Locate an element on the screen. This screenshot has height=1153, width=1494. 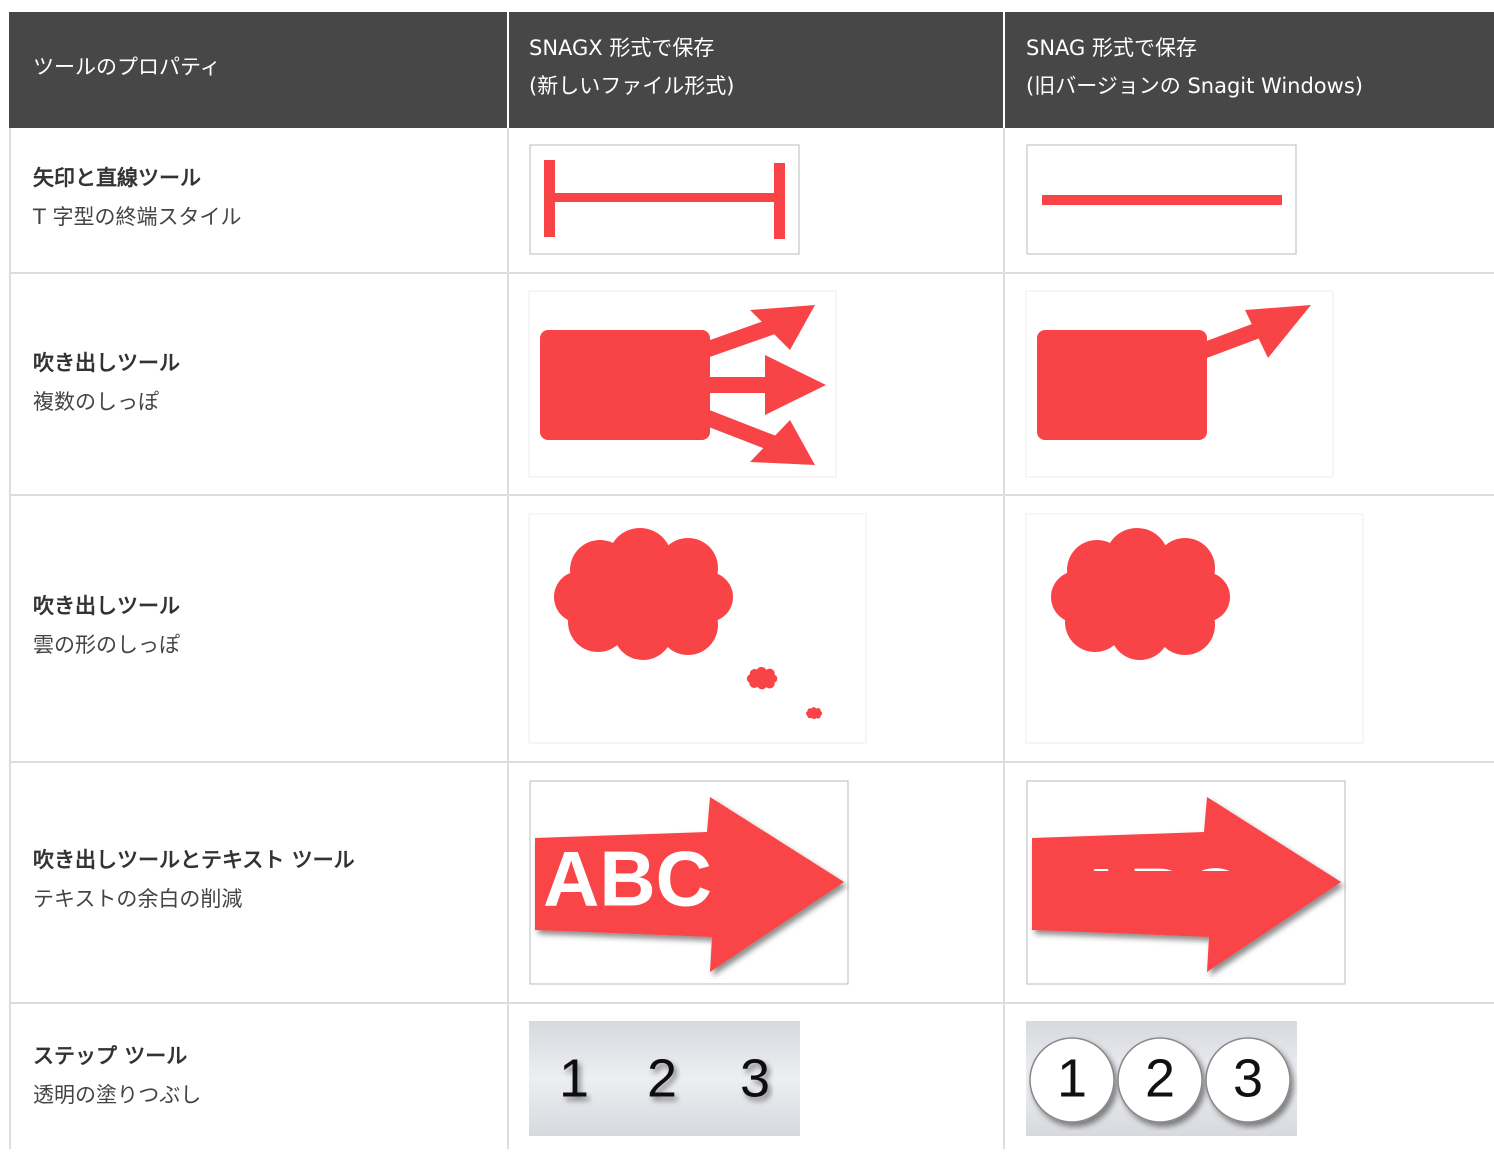
header-cell: SNAG 形式で保存 is located at coordinates (1111, 48).